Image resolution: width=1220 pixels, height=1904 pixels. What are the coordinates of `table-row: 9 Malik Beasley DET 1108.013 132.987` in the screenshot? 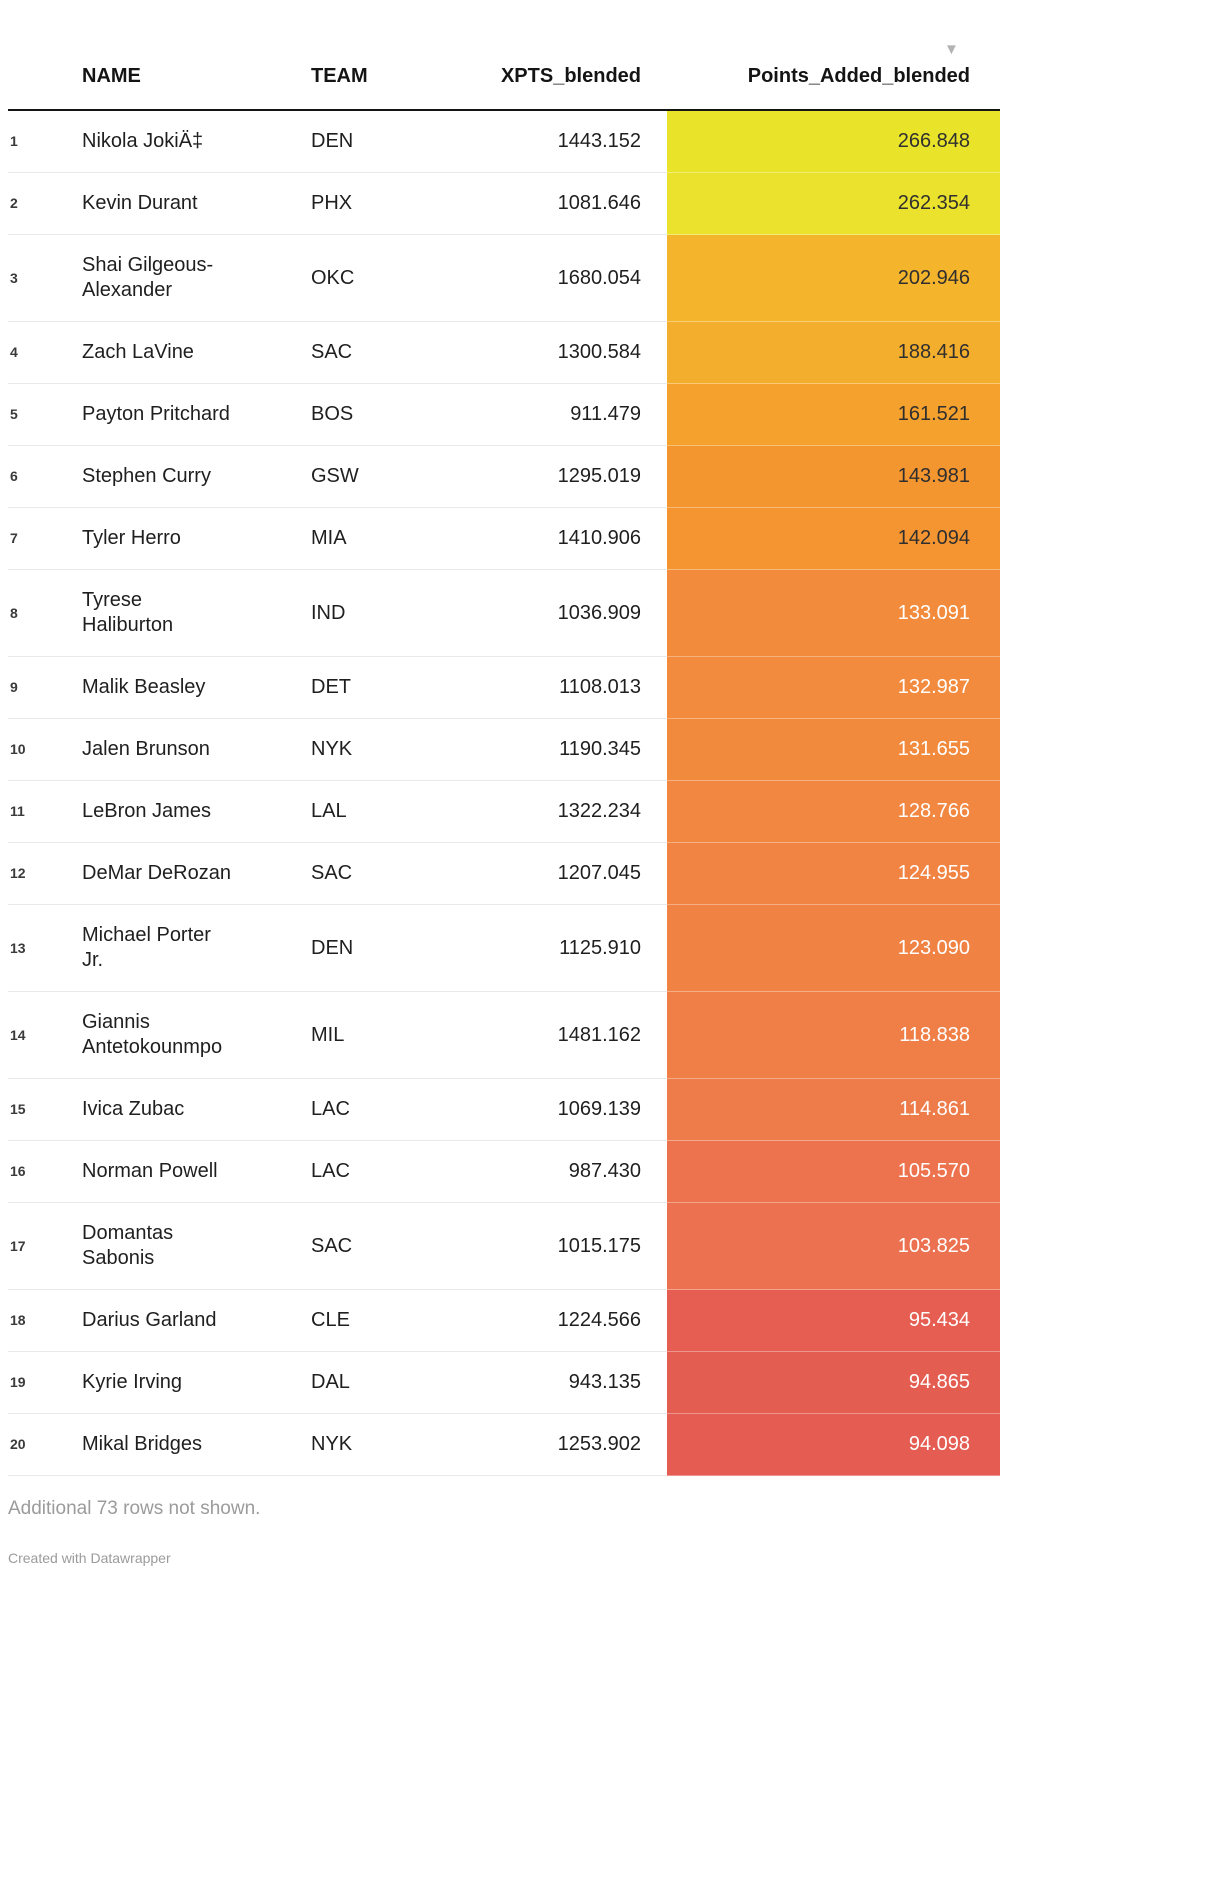 It's located at (504, 688).